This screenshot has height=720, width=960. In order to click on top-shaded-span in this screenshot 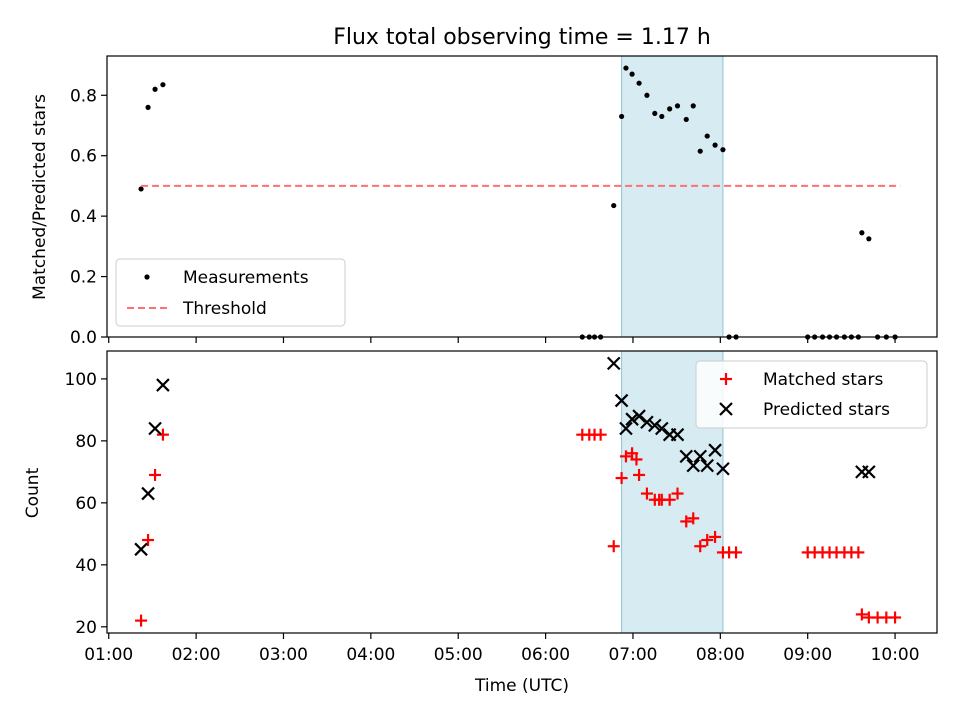, I will do `click(672, 196)`.